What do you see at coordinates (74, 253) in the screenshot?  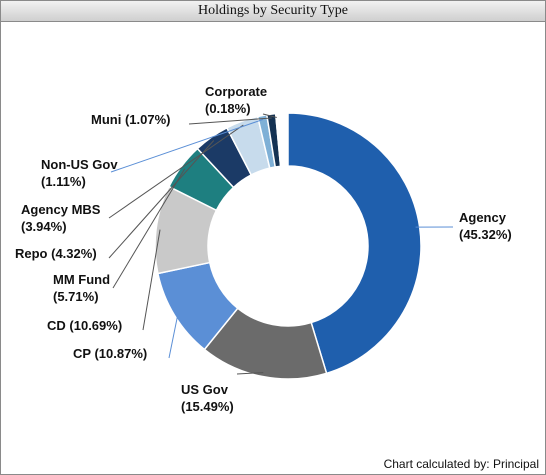 I see `slice-value-label: (4.32%)` at bounding box center [74, 253].